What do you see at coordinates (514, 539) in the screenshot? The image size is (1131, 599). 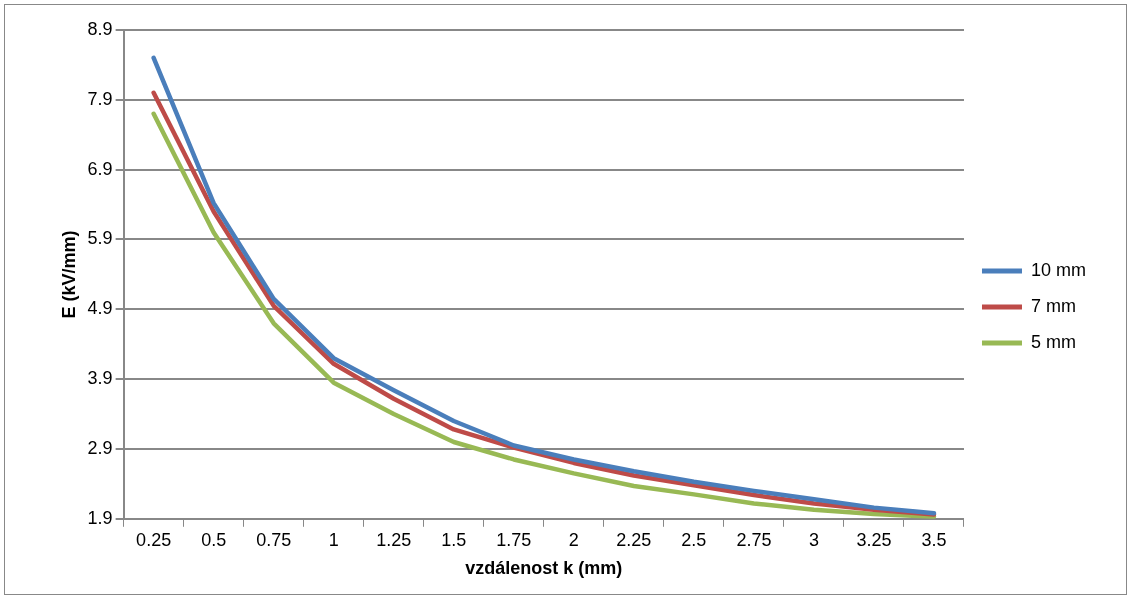 I see `x-tick-label: 1.75` at bounding box center [514, 539].